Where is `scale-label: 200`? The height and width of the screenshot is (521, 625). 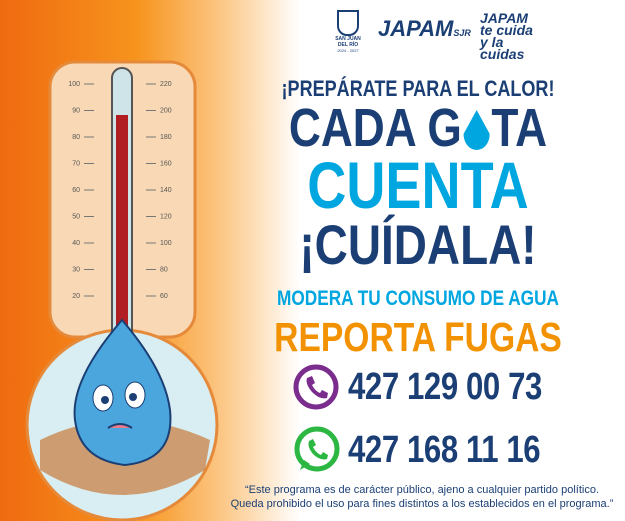
scale-label: 200 is located at coordinates (166, 111).